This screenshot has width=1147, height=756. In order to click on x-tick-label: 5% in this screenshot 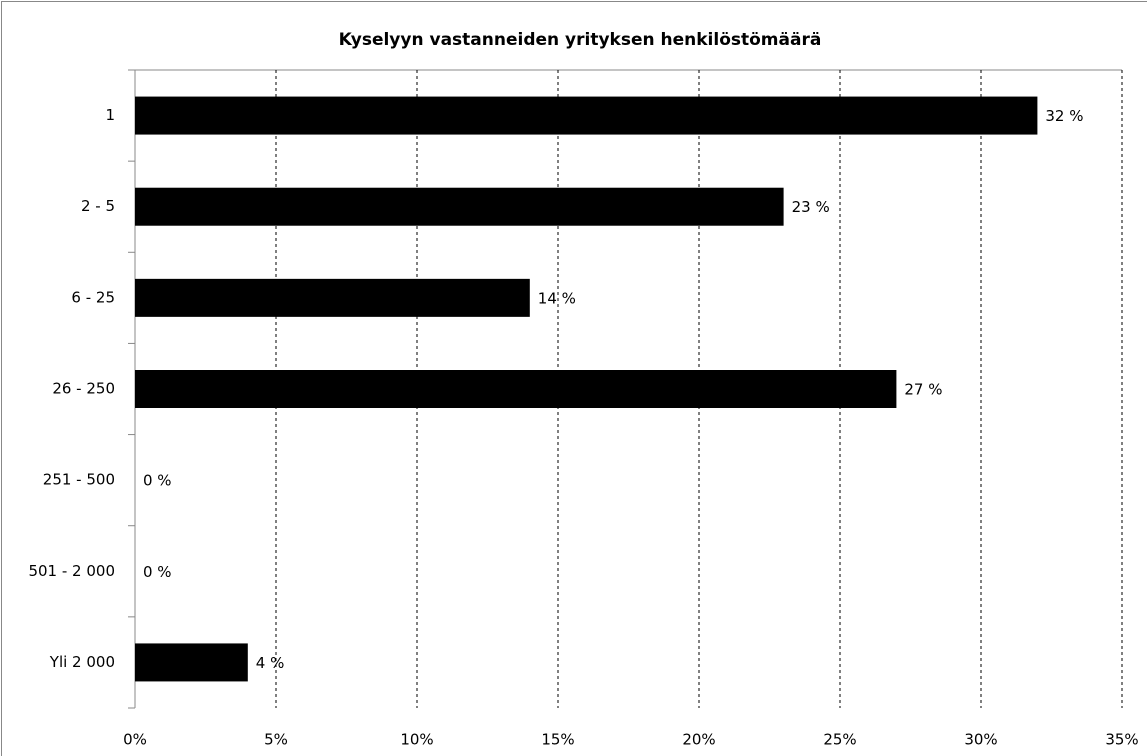, I will do `click(276, 740)`.